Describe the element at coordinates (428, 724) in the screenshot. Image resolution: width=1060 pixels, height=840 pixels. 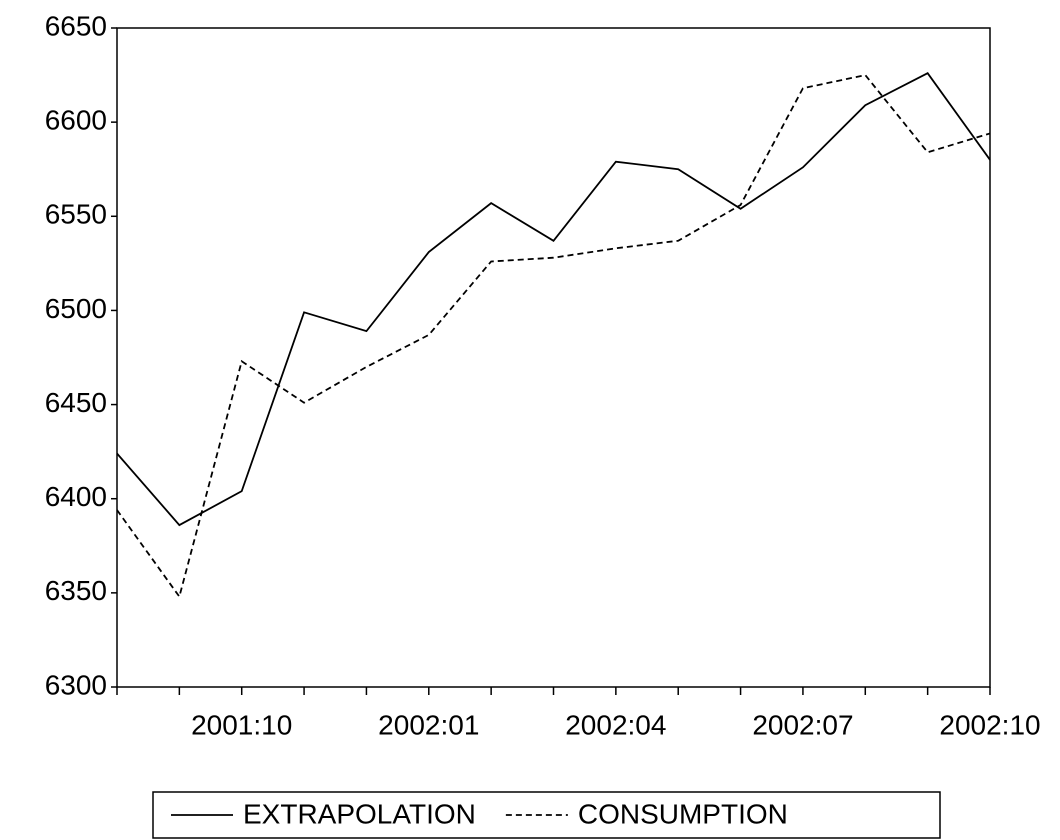
I see `x-tick-label: 2002:01` at that location.